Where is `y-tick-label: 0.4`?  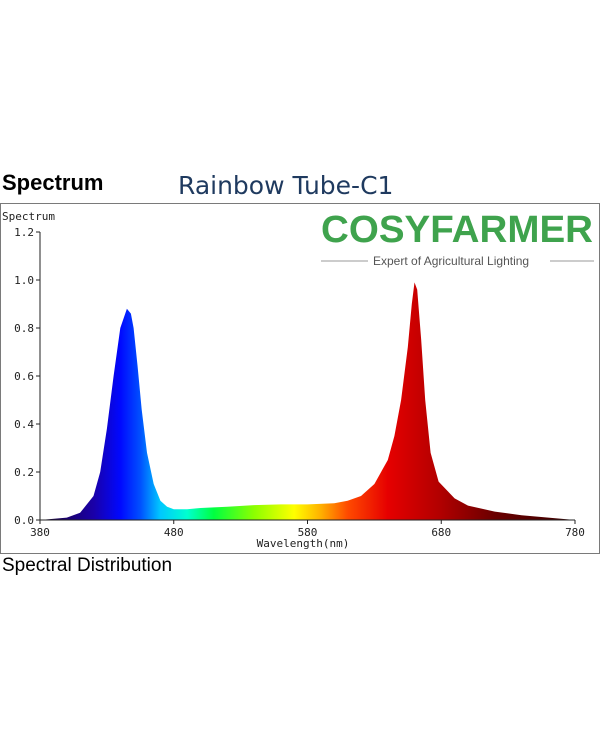
y-tick-label: 0.4 is located at coordinates (24, 424).